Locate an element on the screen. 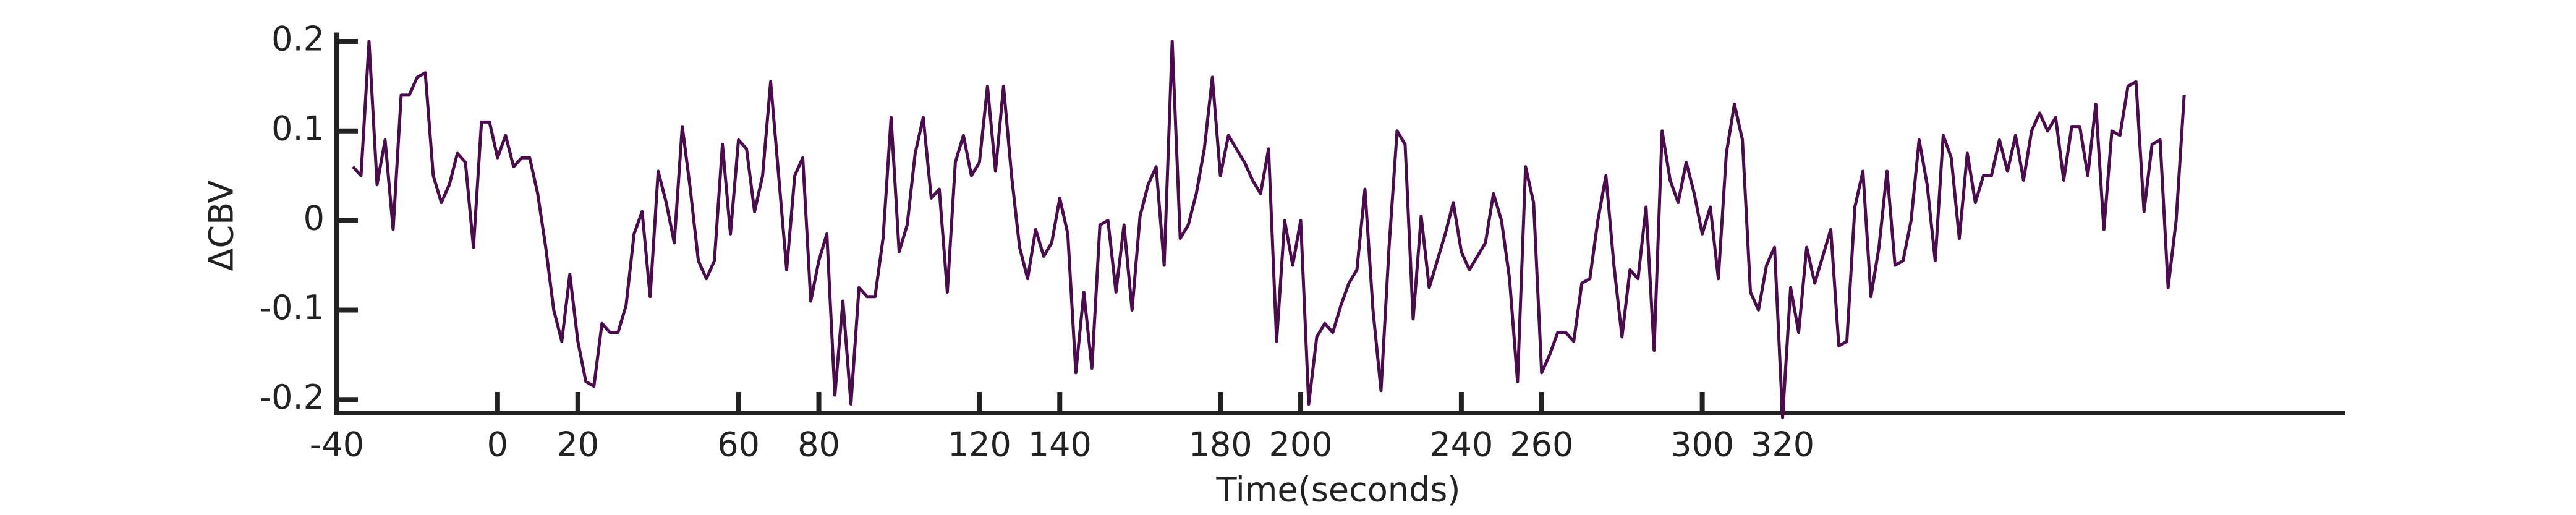 The height and width of the screenshot is (515, 2576). x-tick-label: 80 is located at coordinates (818, 445).